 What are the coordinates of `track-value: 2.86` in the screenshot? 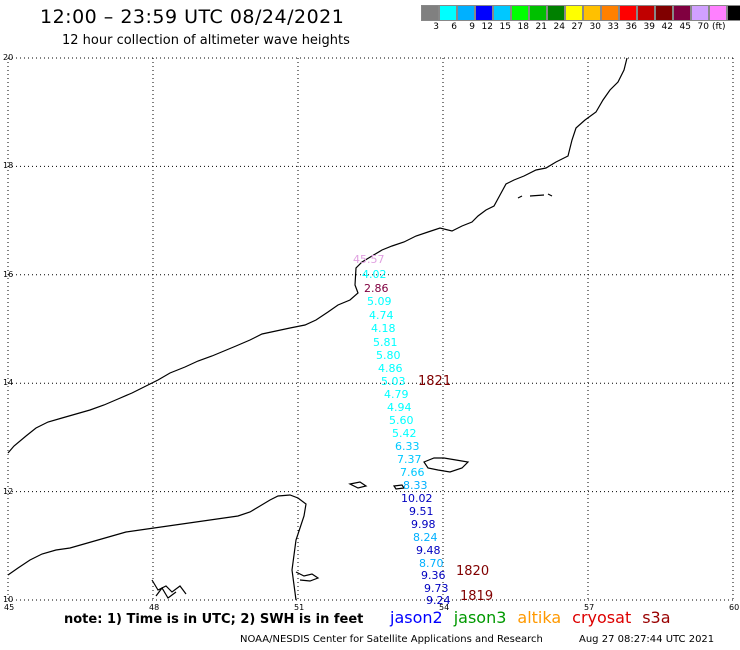 It's located at (376, 288).